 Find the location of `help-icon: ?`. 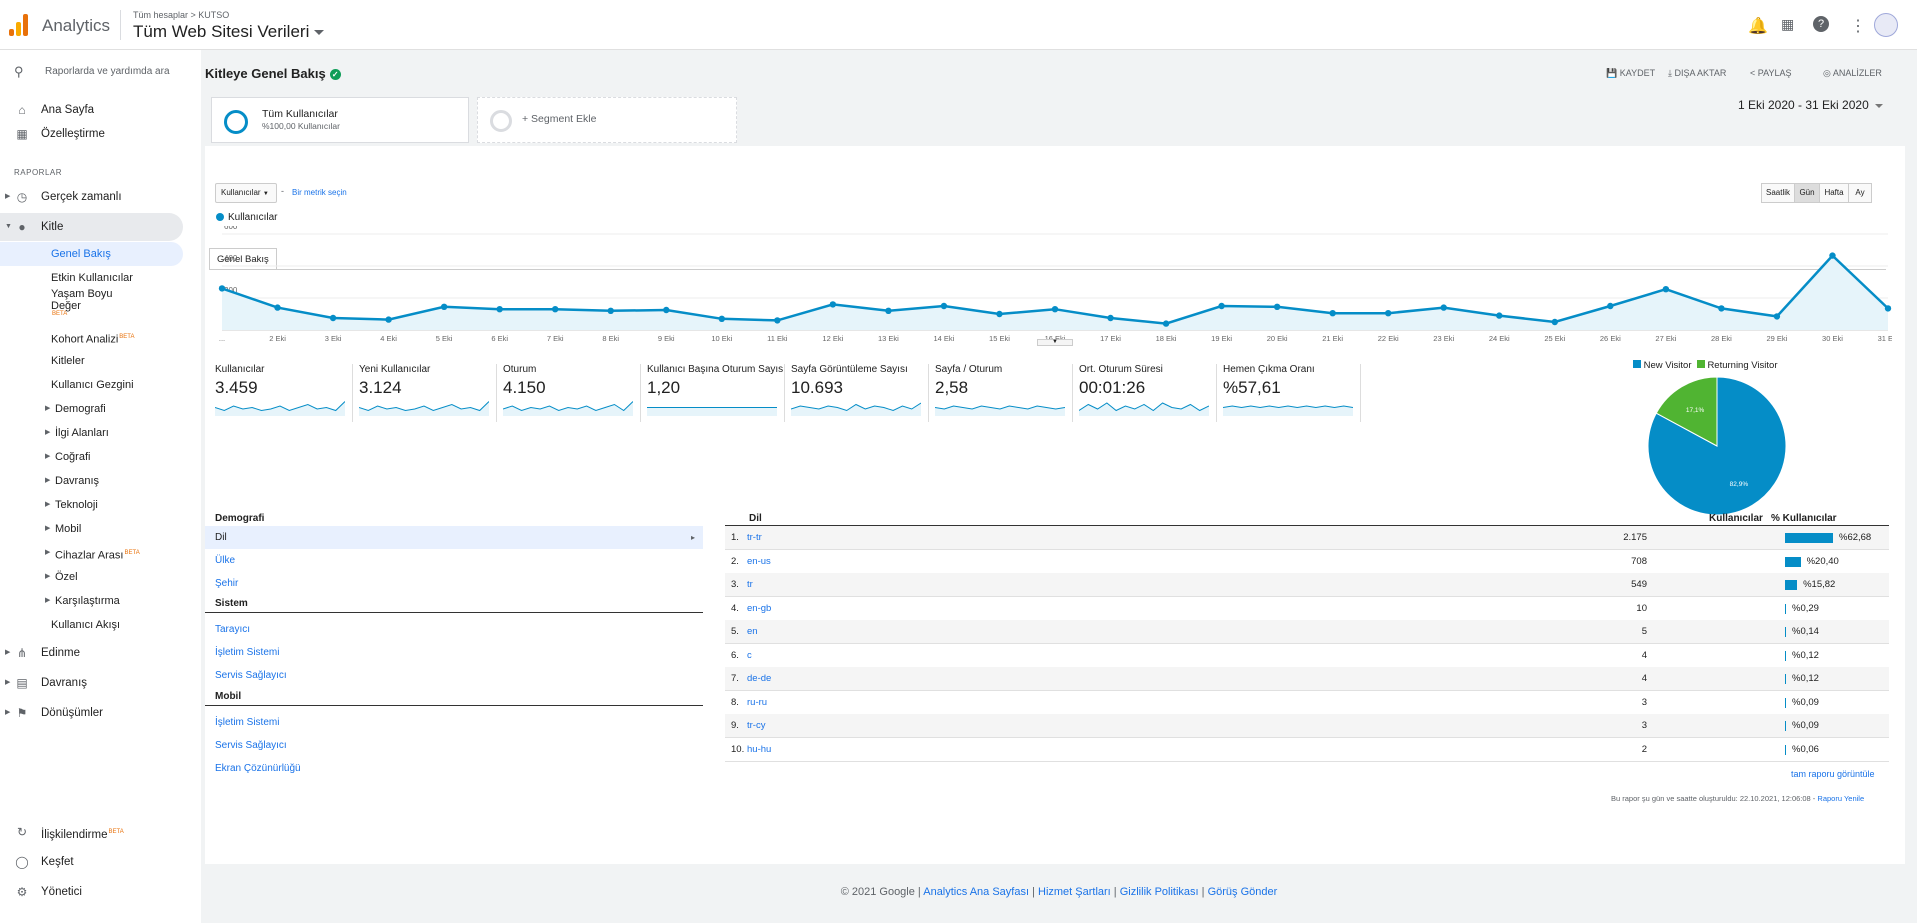

help-icon: ? is located at coordinates (1821, 24).